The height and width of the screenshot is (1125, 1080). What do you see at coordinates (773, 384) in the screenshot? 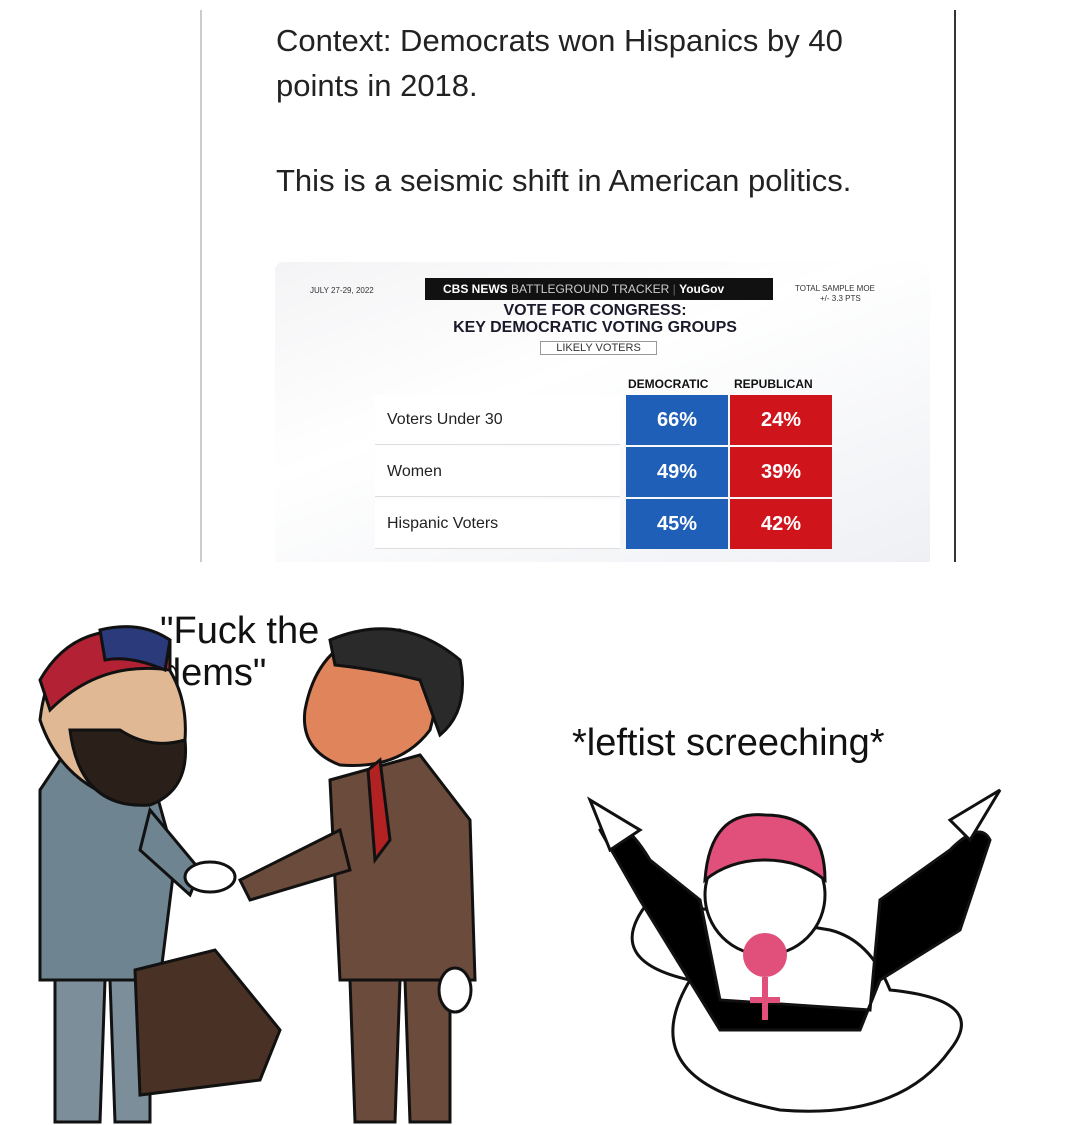
I see `column-header: REPUBLICAN` at bounding box center [773, 384].